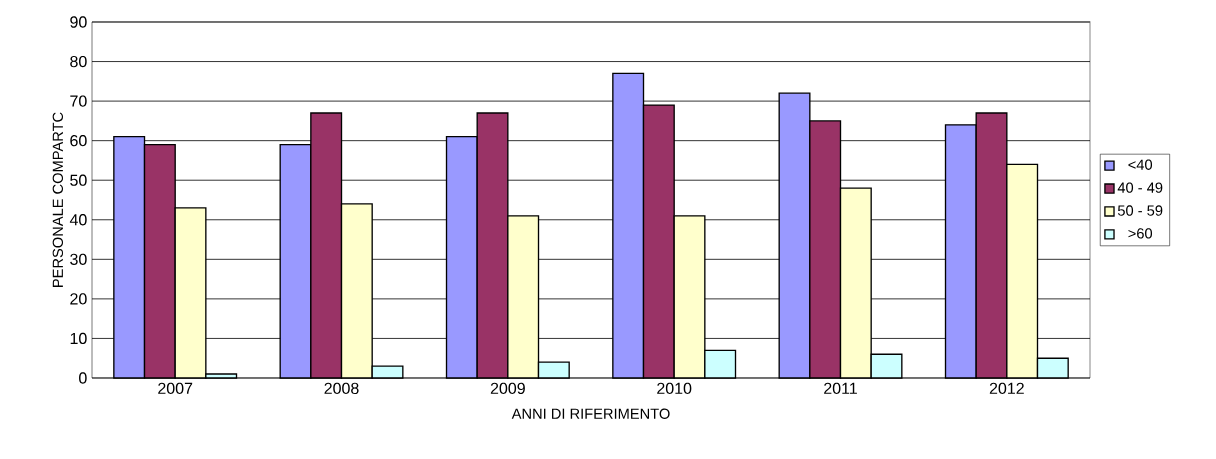 The height and width of the screenshot is (459, 1216). Describe the element at coordinates (78, 22) in the screenshot. I see `y-tick-label: 90` at that location.